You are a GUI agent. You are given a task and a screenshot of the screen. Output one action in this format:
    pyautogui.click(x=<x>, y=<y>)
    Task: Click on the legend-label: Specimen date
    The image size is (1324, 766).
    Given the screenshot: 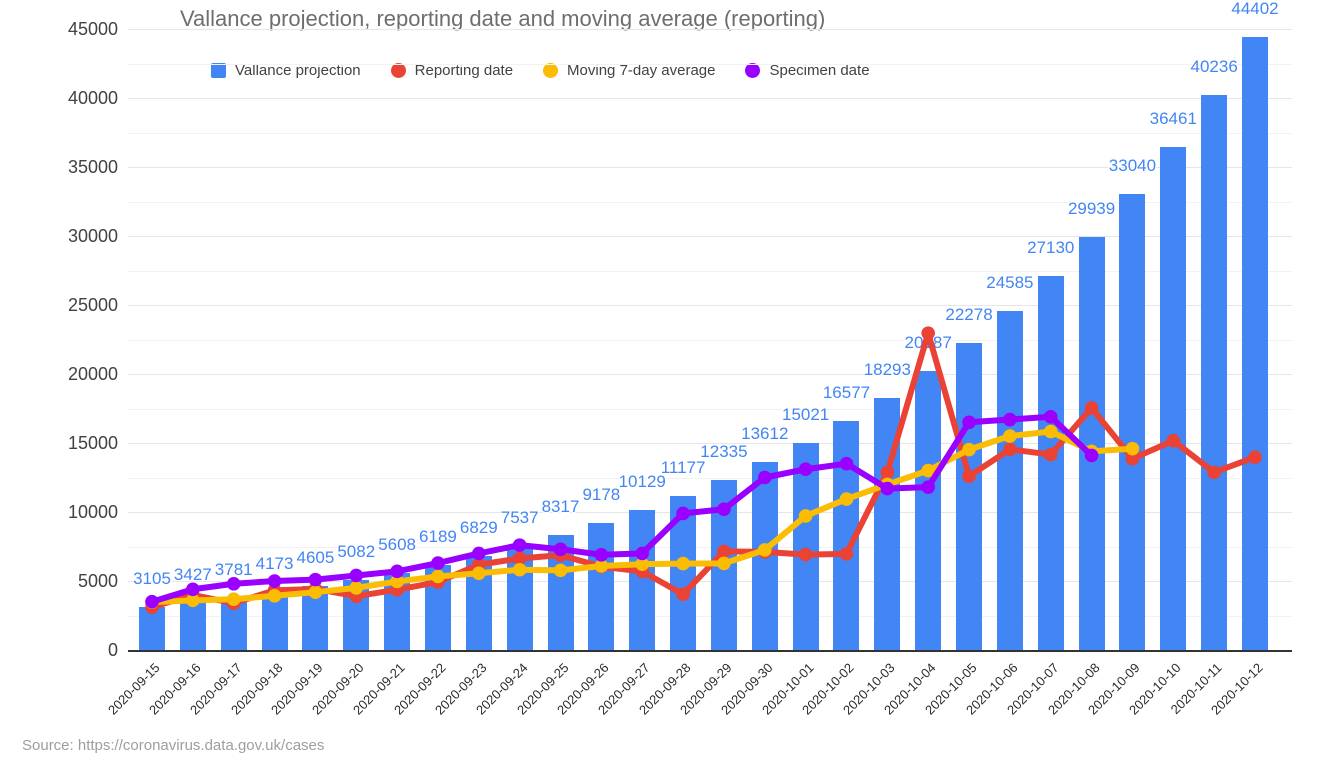 What is the action you would take?
    pyautogui.click(x=819, y=70)
    